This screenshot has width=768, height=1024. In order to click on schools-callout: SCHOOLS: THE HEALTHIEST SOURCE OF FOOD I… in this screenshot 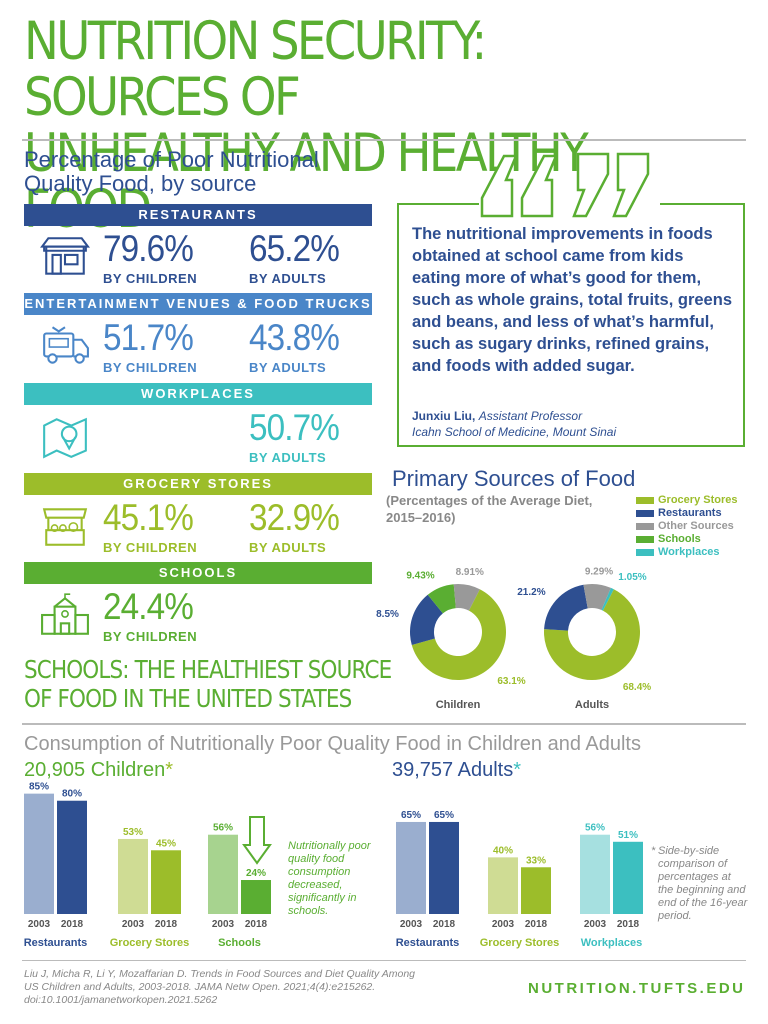, I will do `click(208, 684)`.